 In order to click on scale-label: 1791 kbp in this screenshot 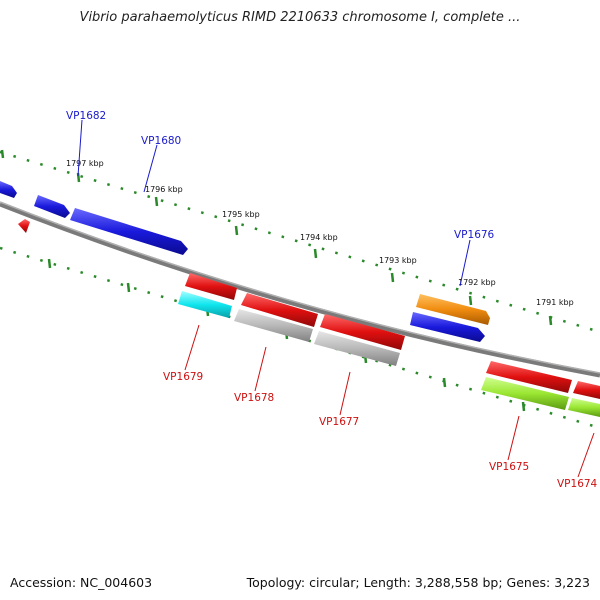, I will do `click(555, 302)`.